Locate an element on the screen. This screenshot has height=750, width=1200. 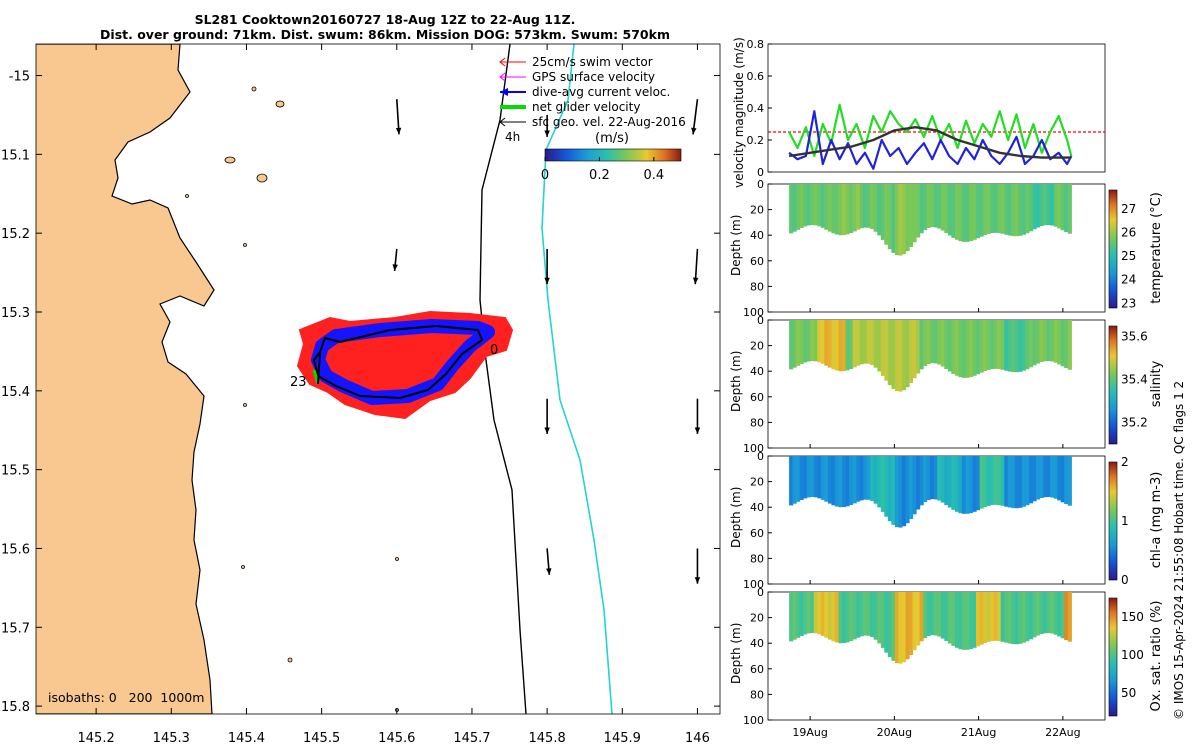
map-x-tick-label: 145.5 is located at coordinates (321, 738).